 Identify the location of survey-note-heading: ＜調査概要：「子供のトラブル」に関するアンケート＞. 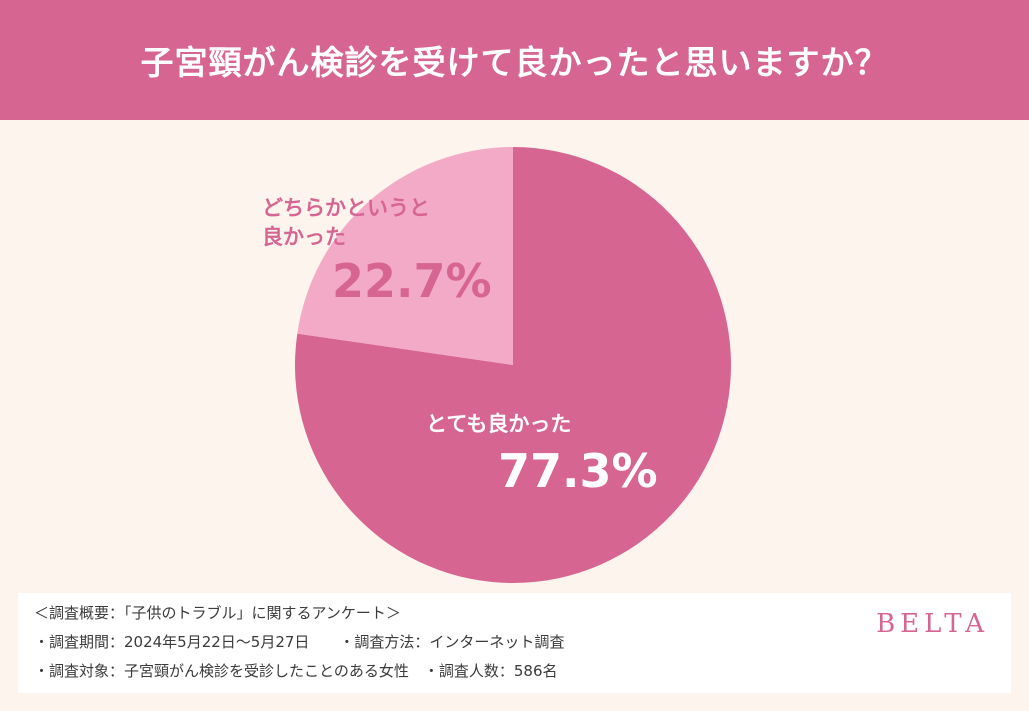
(217, 613).